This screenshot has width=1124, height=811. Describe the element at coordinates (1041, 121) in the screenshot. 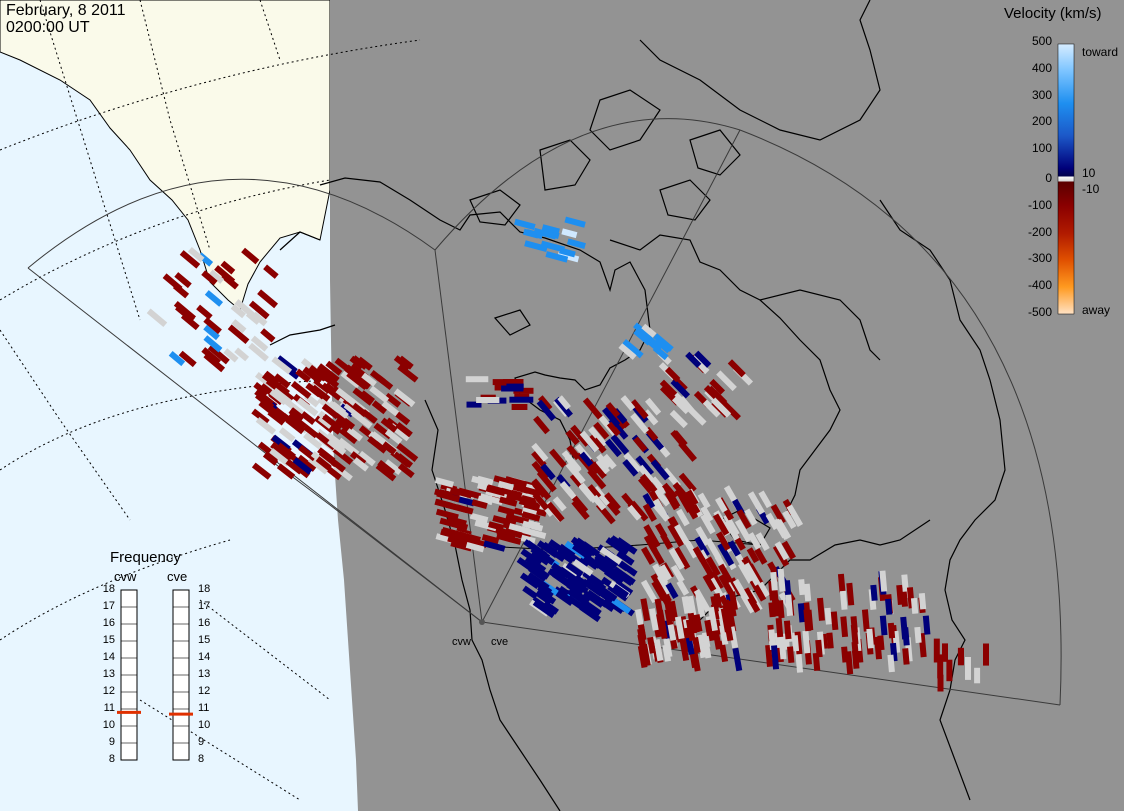

I see `colorbar-tick: 200` at that location.